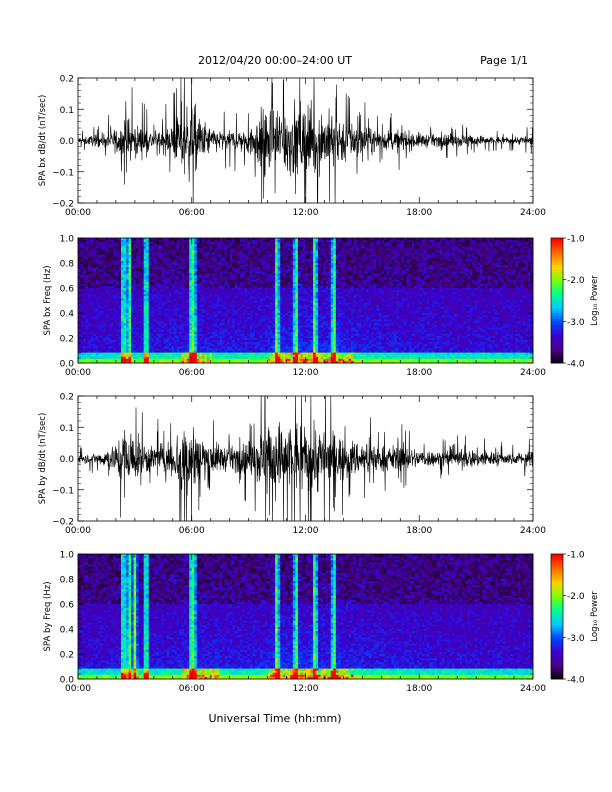  I want to click on x-tick-label: 24:00, so click(533, 213).